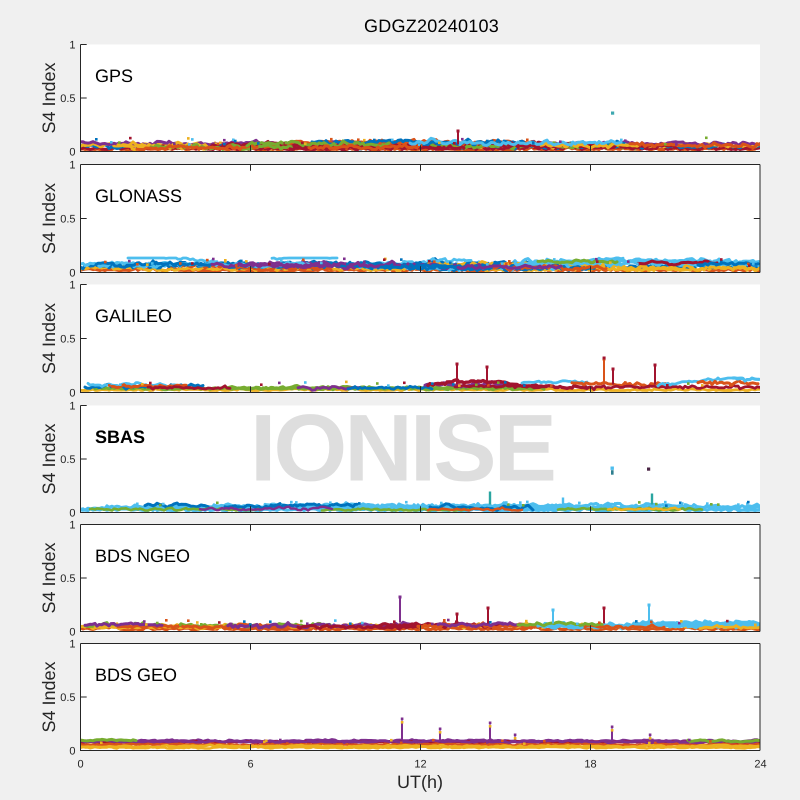 The width and height of the screenshot is (800, 800). What do you see at coordinates (431, 26) in the screenshot?
I see `svg-text: GDGZ20240103` at bounding box center [431, 26].